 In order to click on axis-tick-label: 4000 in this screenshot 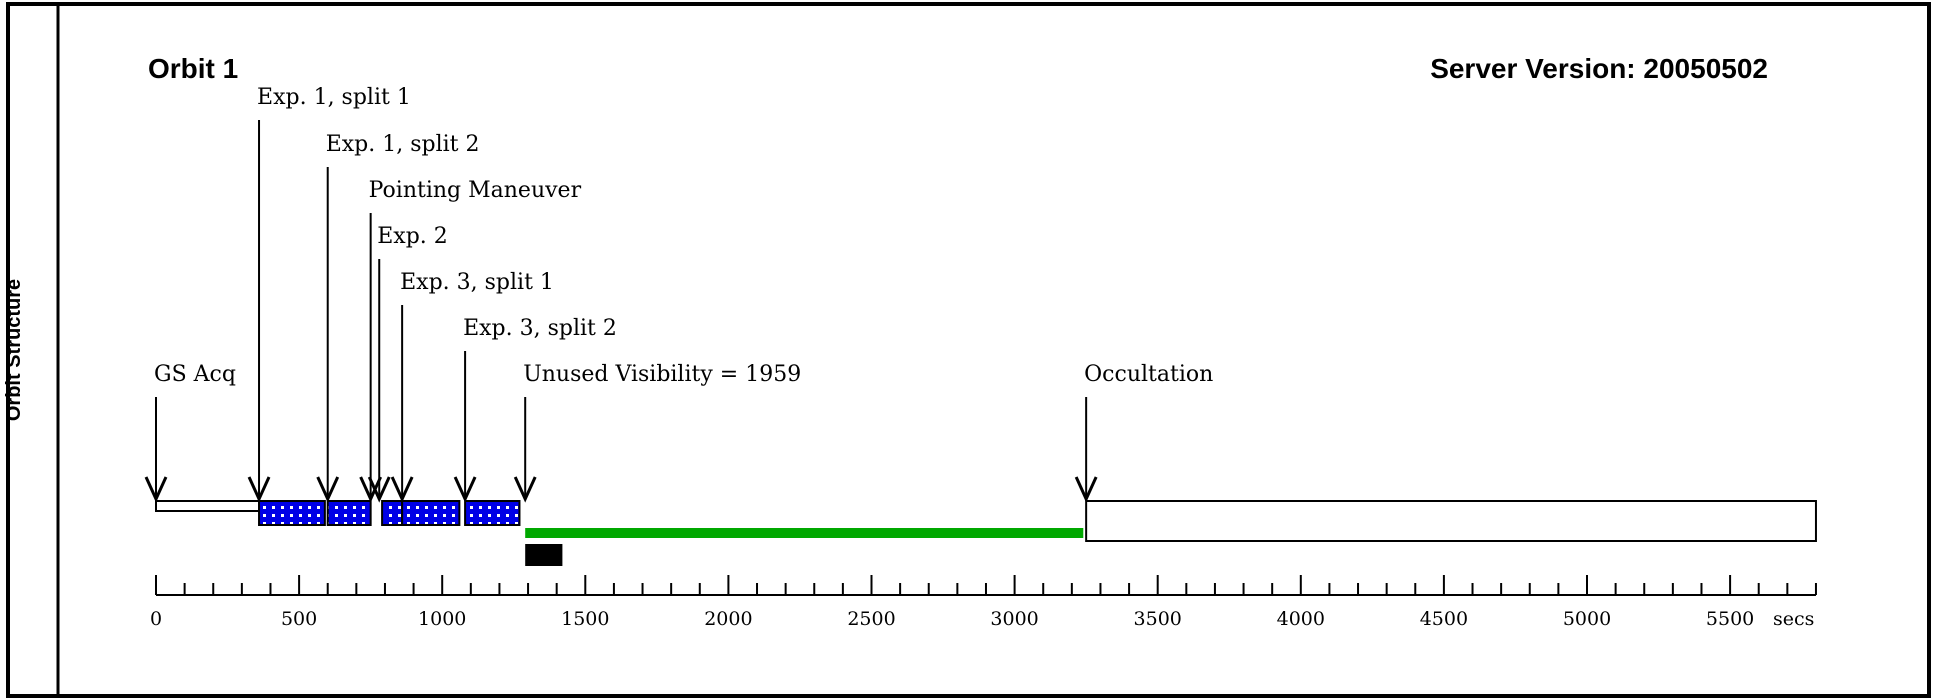, I will do `click(1301, 619)`.